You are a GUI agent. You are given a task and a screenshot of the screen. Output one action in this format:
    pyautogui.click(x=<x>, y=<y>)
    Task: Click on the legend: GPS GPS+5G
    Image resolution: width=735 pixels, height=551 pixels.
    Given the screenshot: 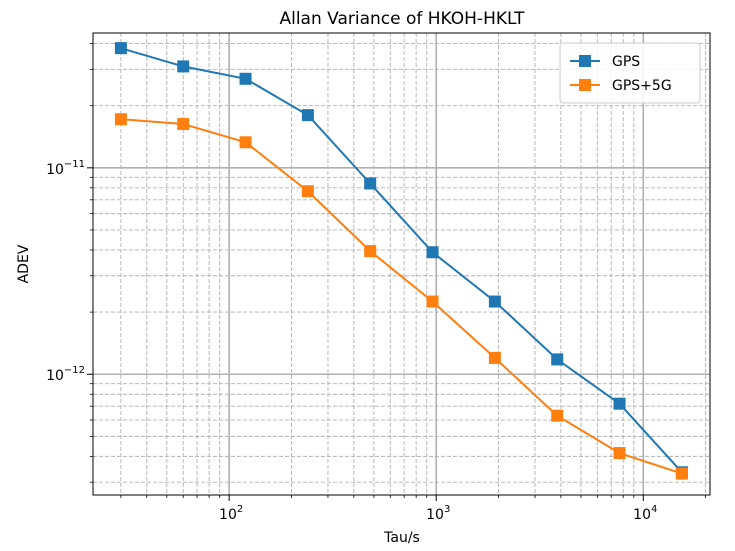 What is the action you would take?
    pyautogui.click(x=630, y=73)
    